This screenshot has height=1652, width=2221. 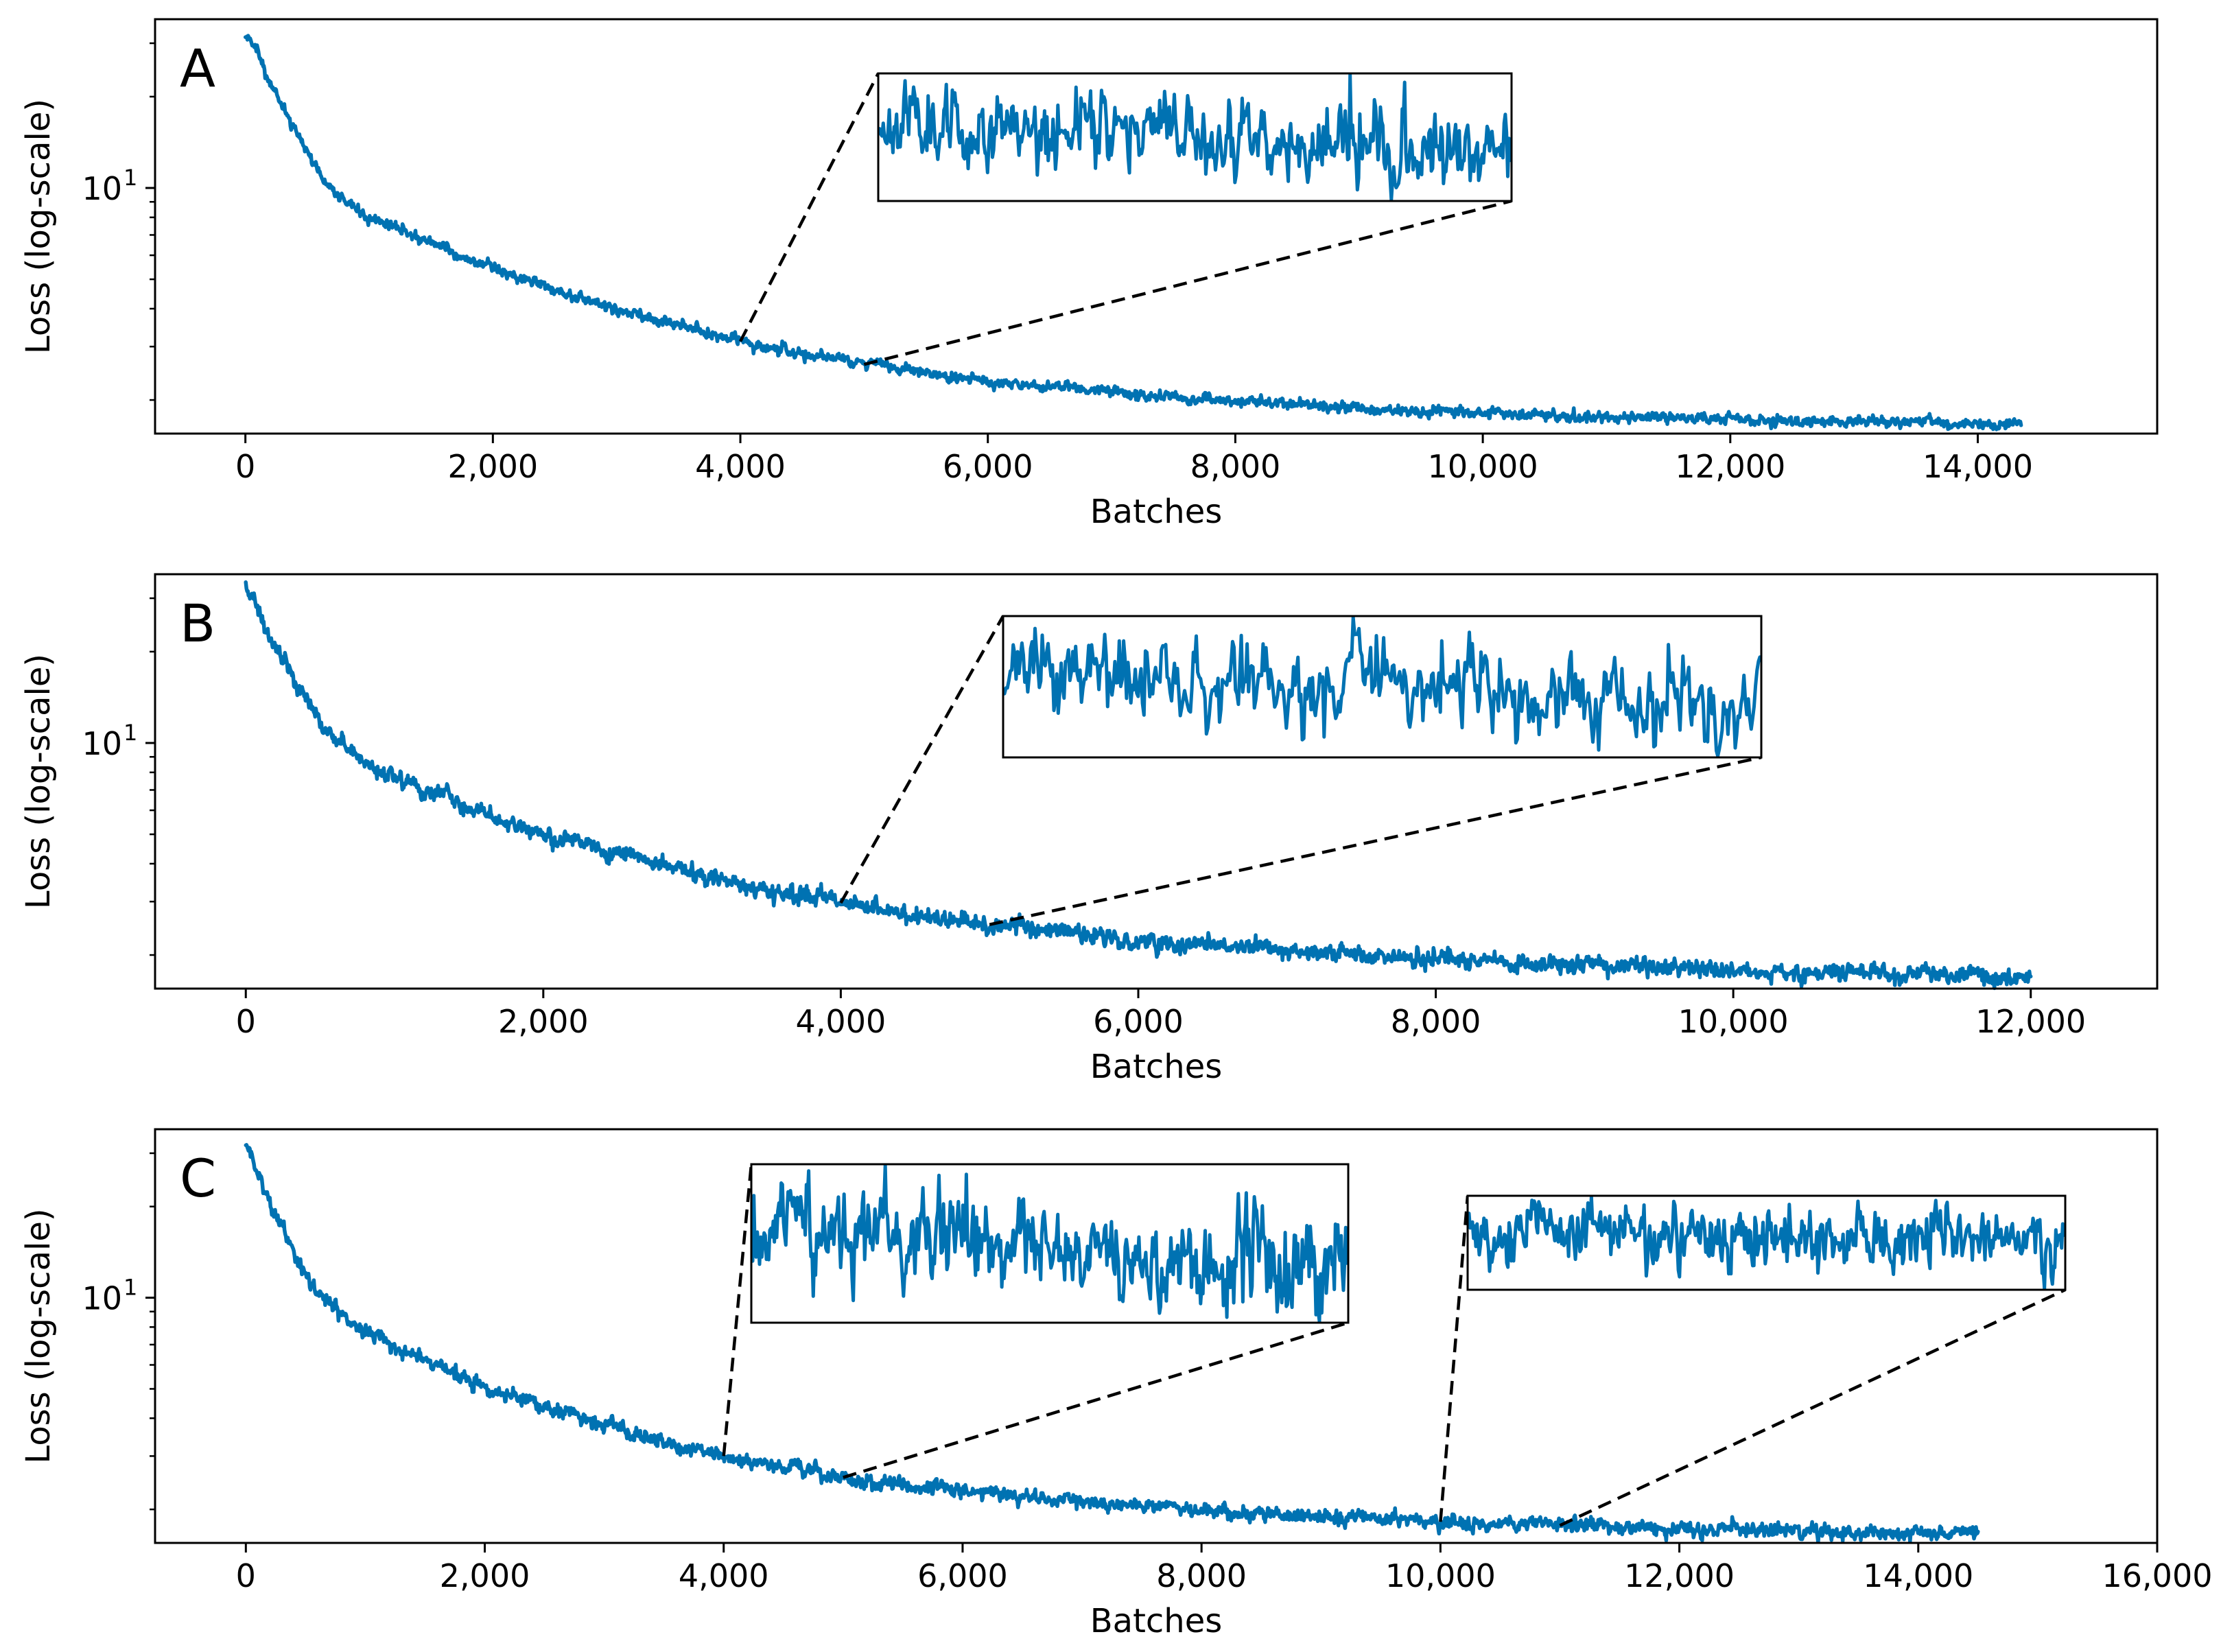 I want to click on panel-letter: A, so click(x=197, y=68).